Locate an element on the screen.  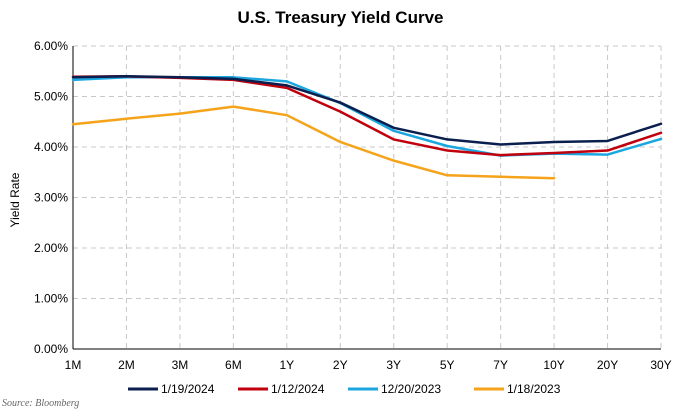
legend-layer: 1/19/2024 1/12/2024 12/20/2023 1/18/2023 is located at coordinates (344, 389).